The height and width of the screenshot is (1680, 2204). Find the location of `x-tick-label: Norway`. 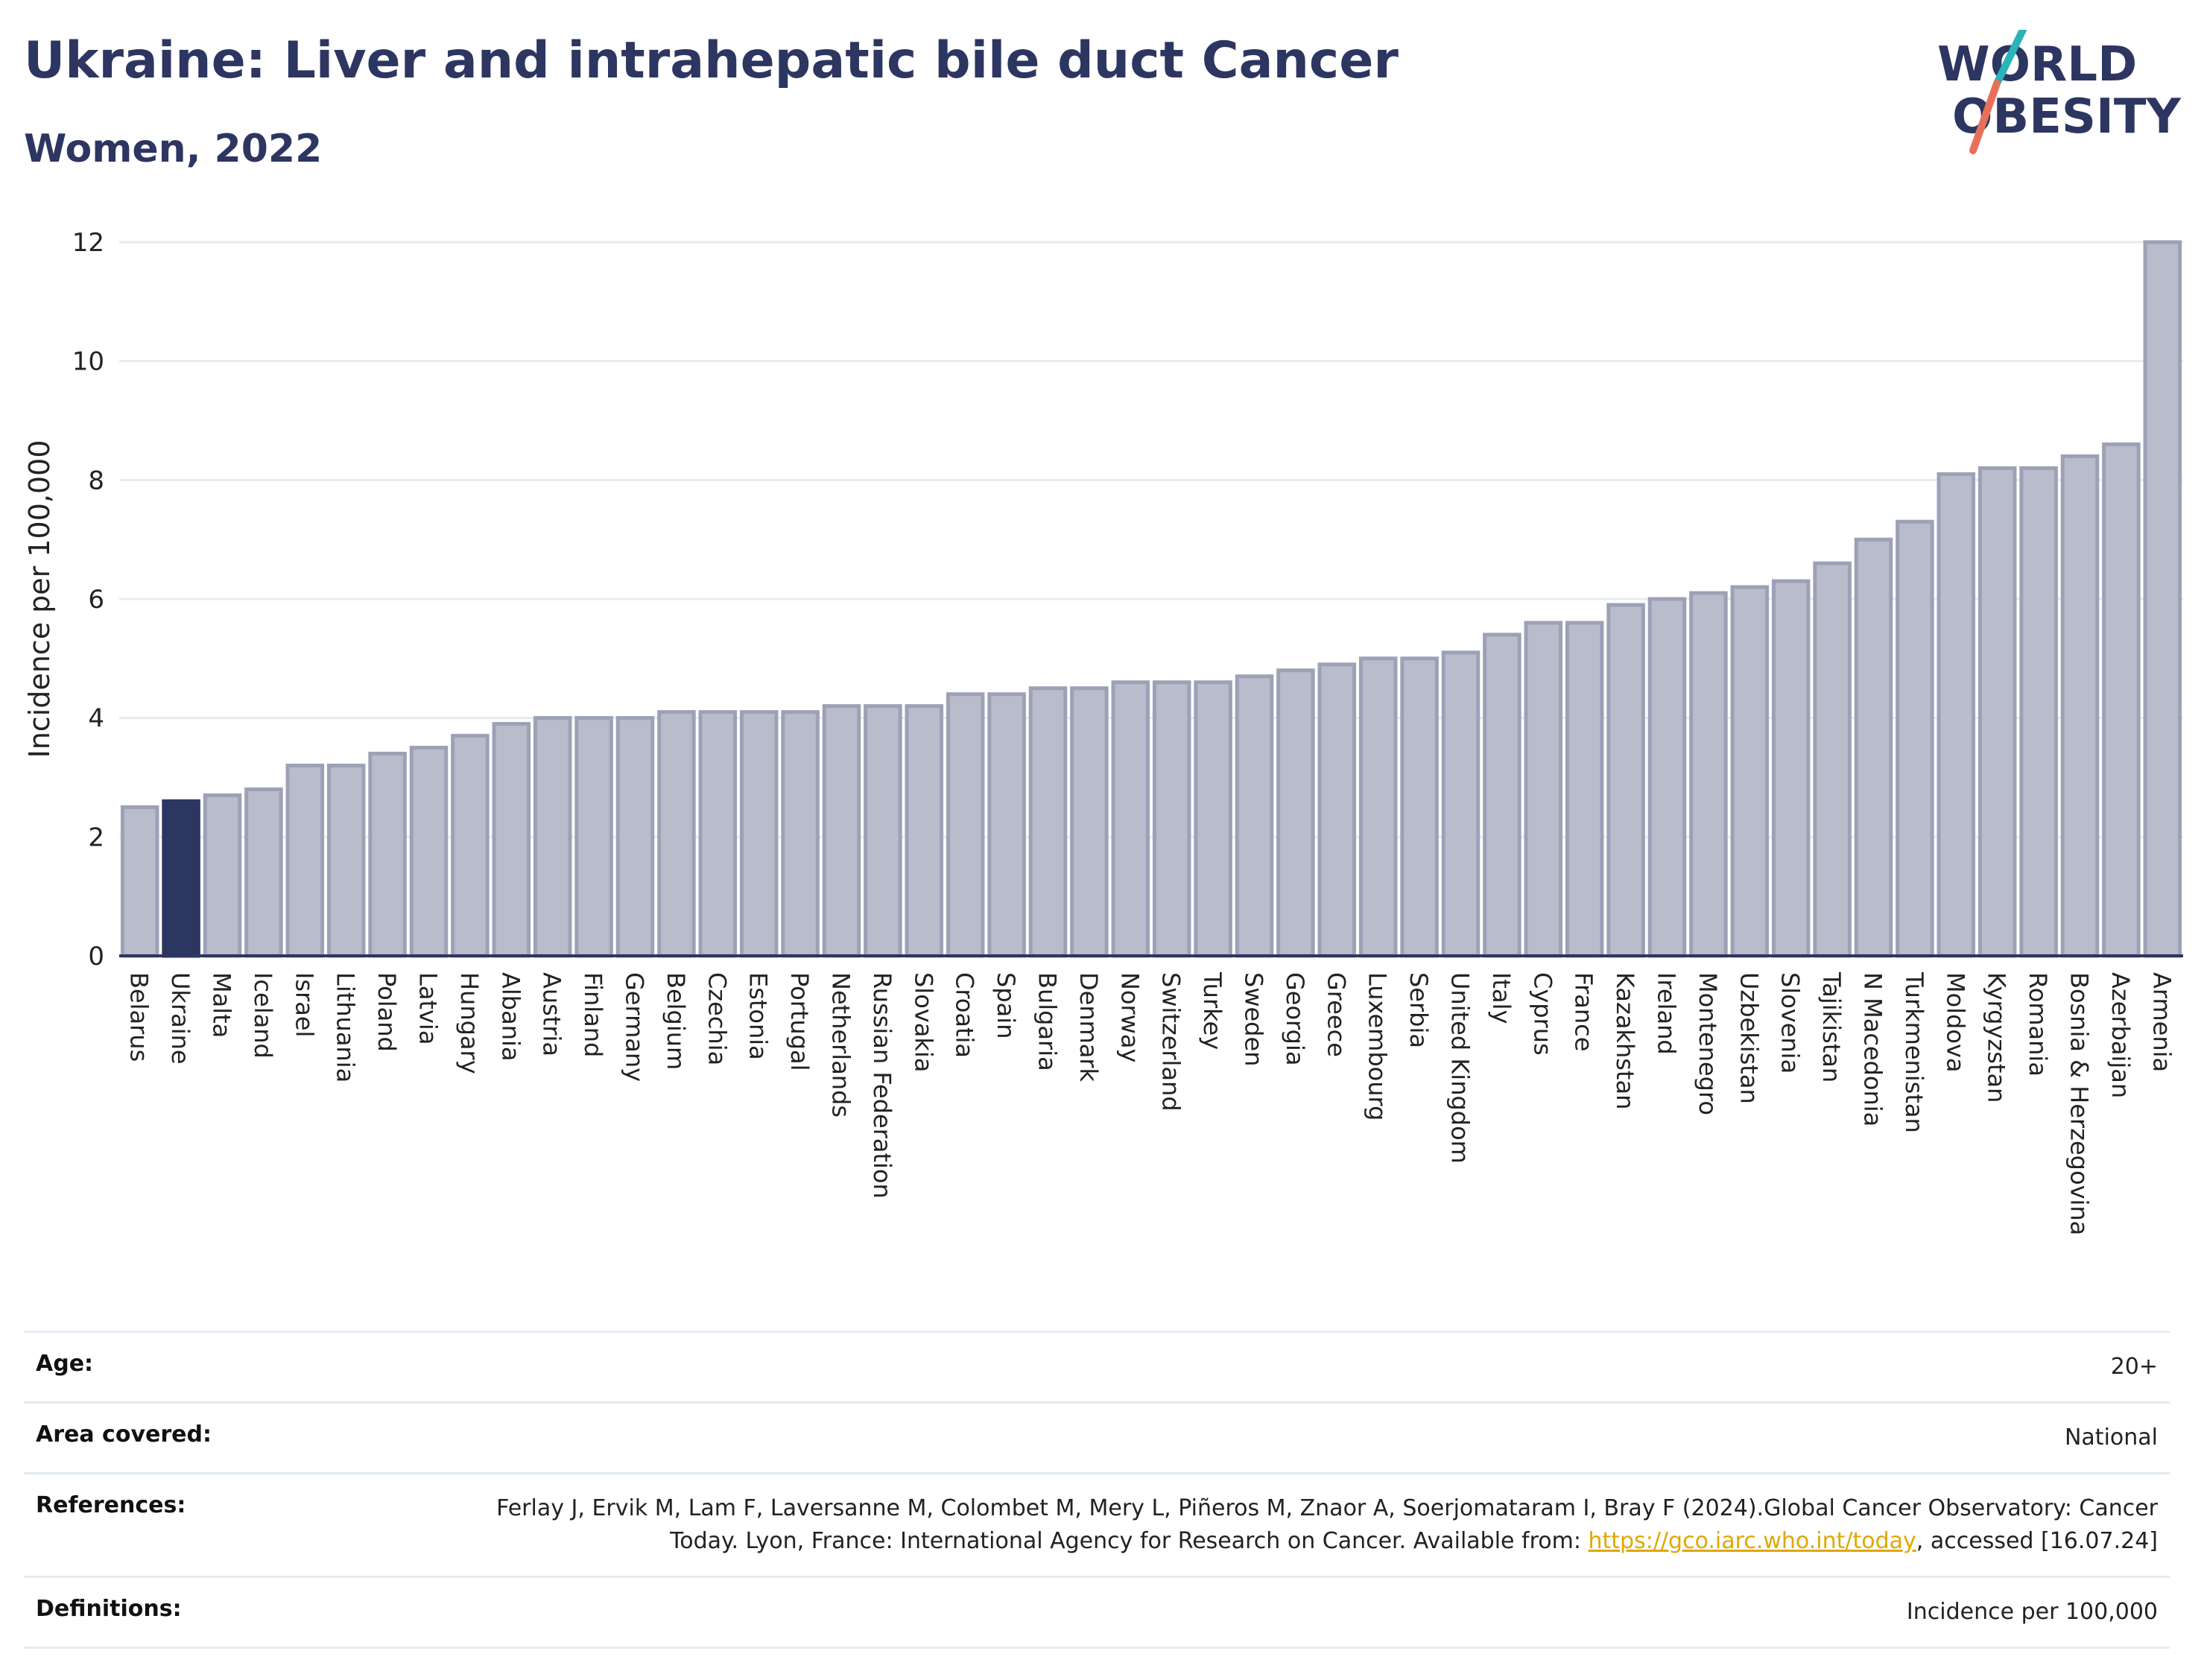

x-tick-label: Norway is located at coordinates (1129, 1017).